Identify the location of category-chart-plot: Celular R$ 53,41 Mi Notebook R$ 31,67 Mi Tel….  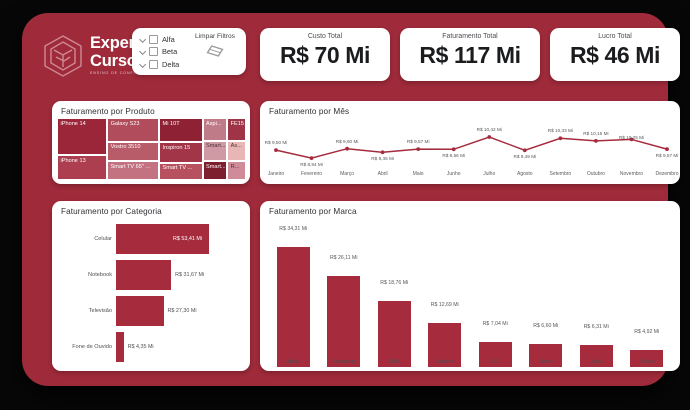
(150, 293).